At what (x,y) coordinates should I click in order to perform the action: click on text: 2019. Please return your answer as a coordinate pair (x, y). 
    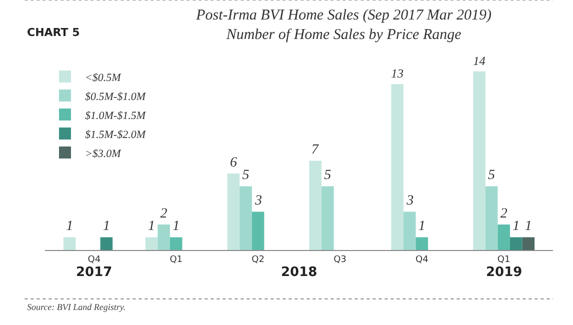
    Looking at the image, I should click on (504, 272).